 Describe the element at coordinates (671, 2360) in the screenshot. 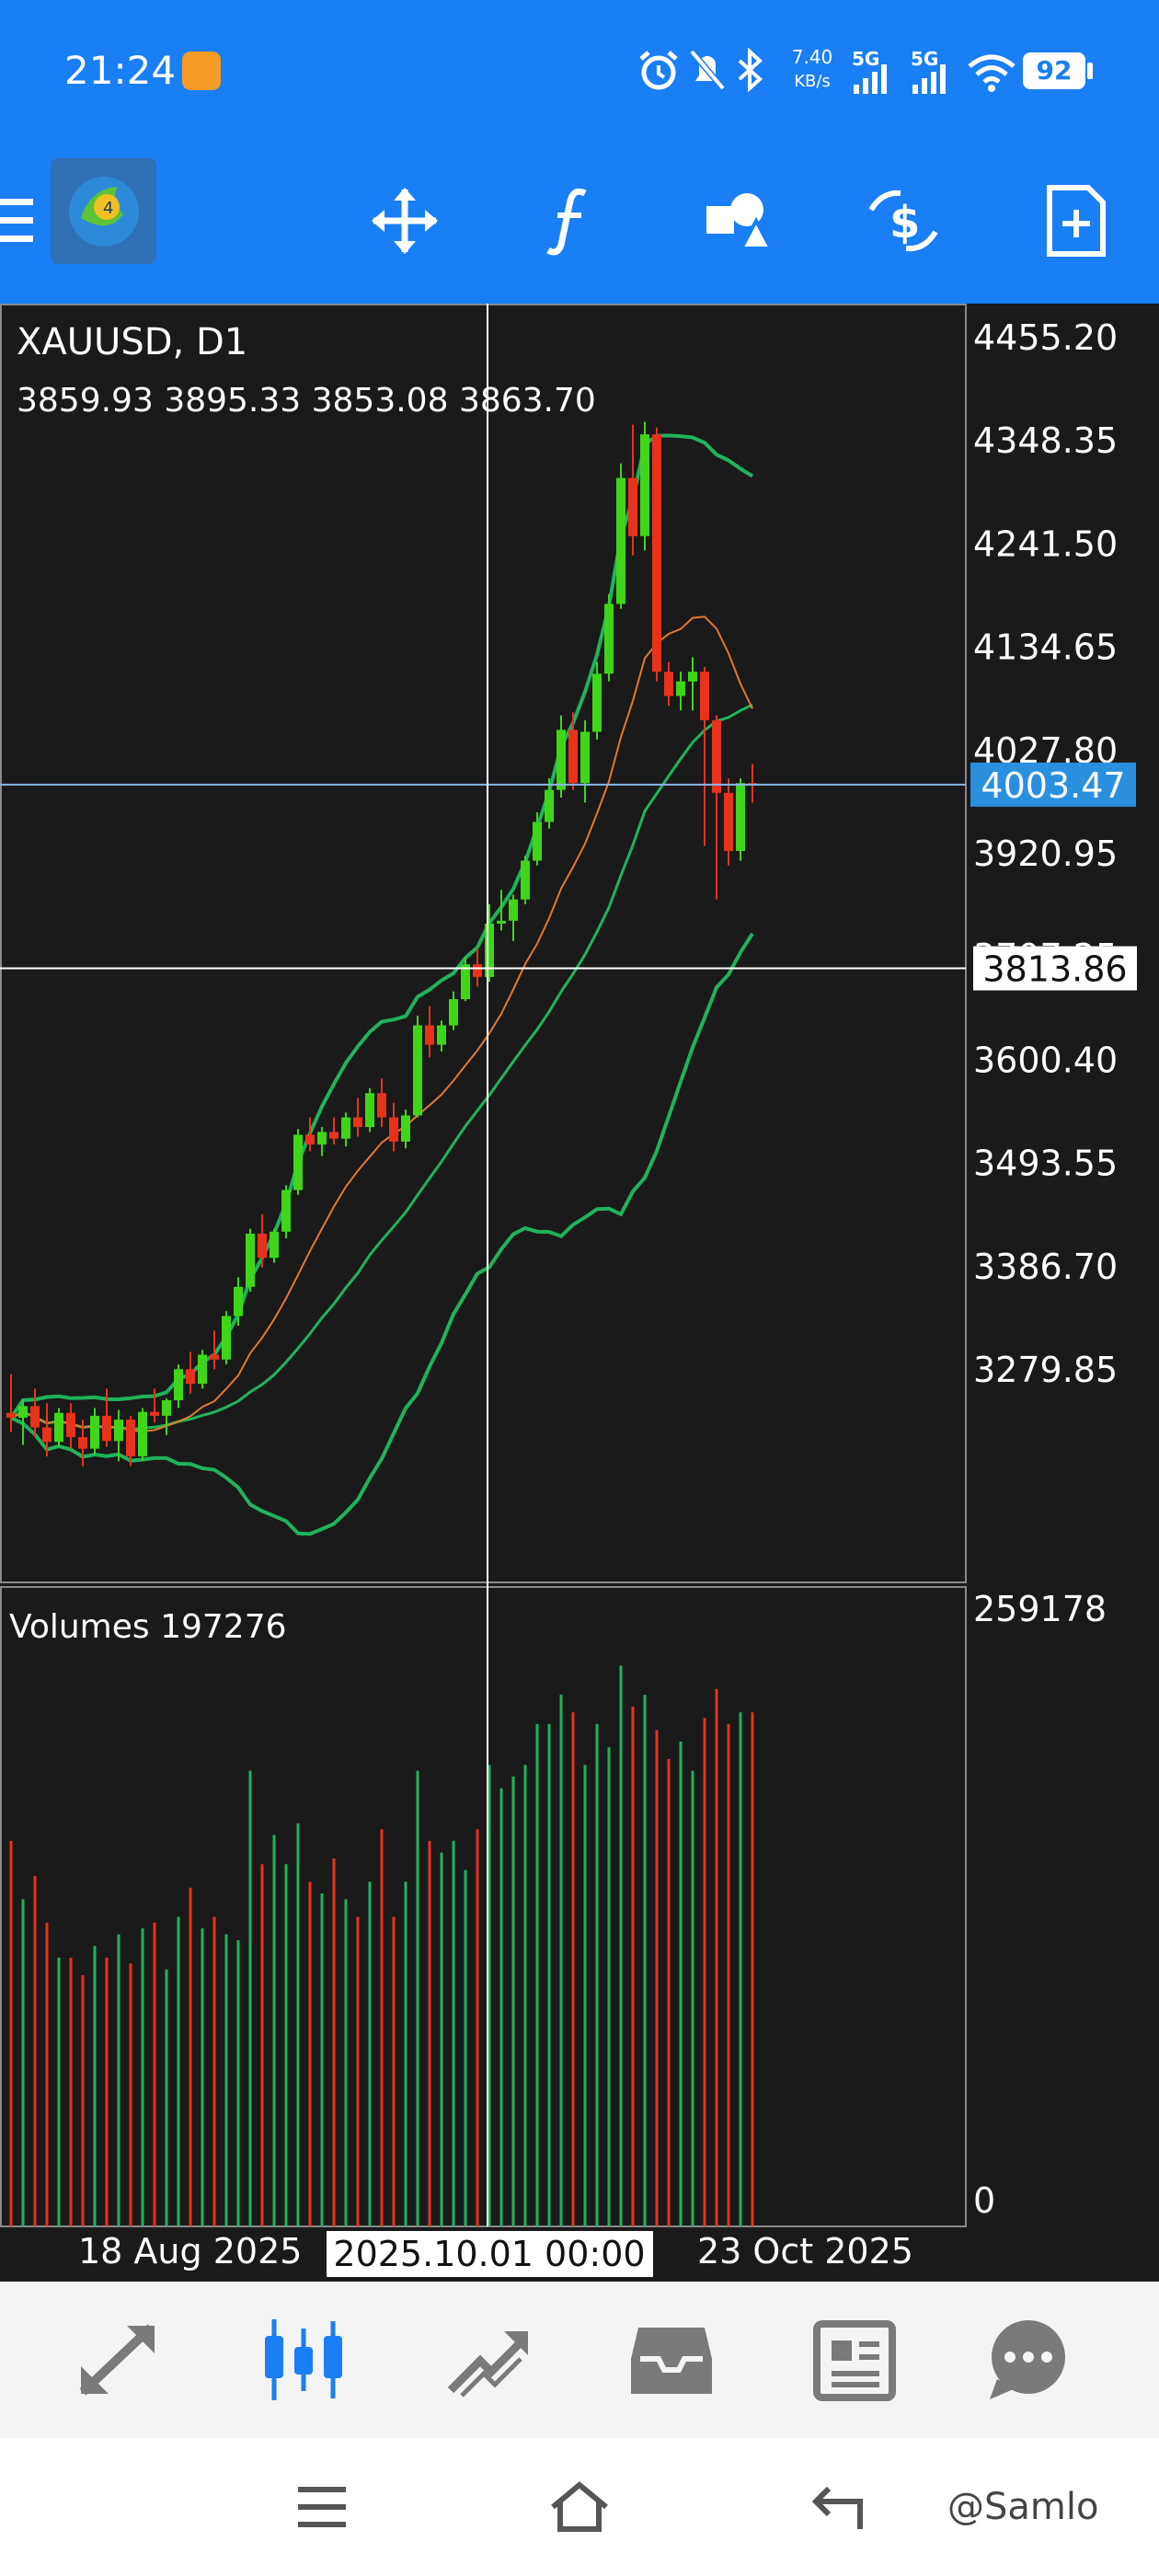

I see `history-icon` at that location.